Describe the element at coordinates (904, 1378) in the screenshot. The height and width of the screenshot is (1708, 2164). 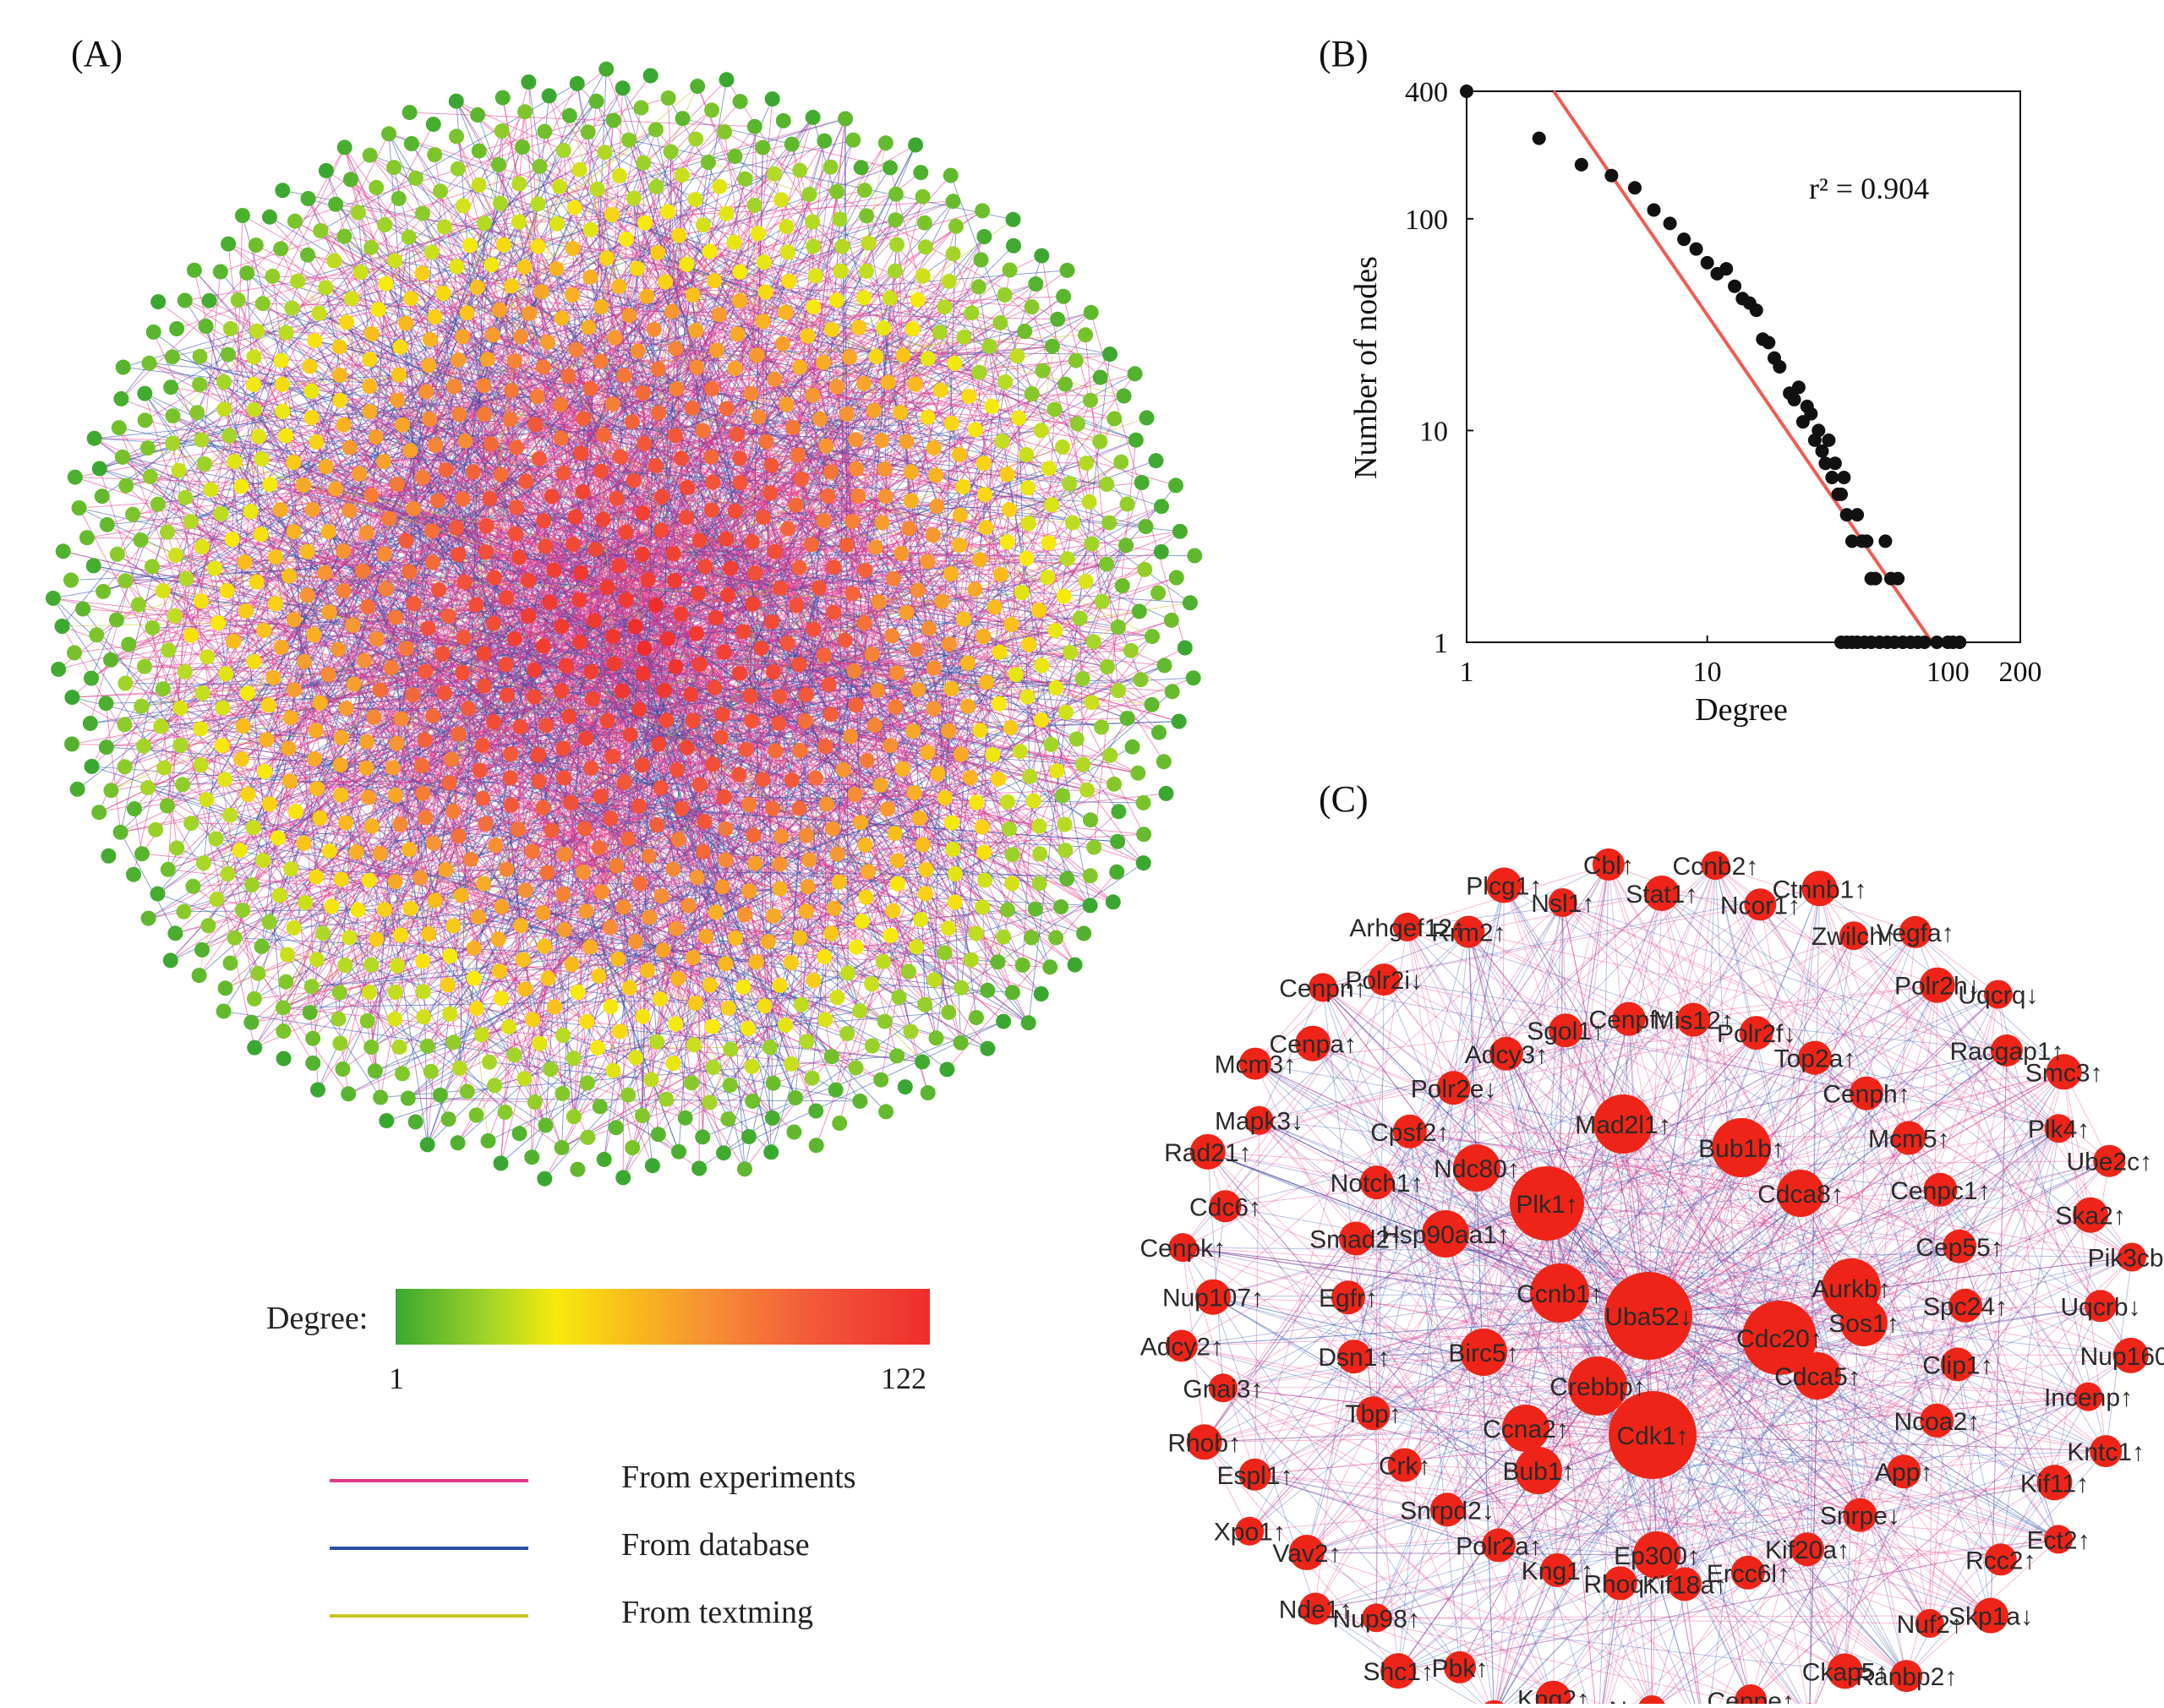
I see `degree-max-label: 122` at that location.